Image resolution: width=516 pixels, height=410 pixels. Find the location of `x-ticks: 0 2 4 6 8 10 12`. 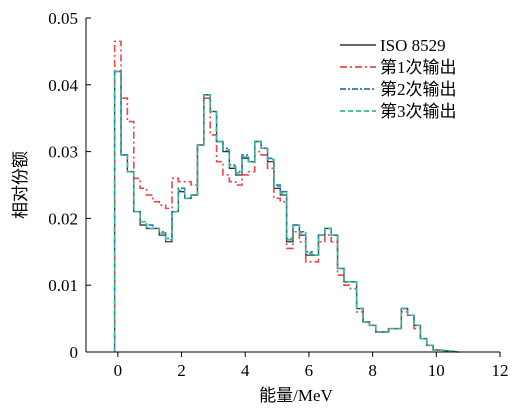

x-ticks: 0 2 4 6 8 10 12 is located at coordinates (311, 366).